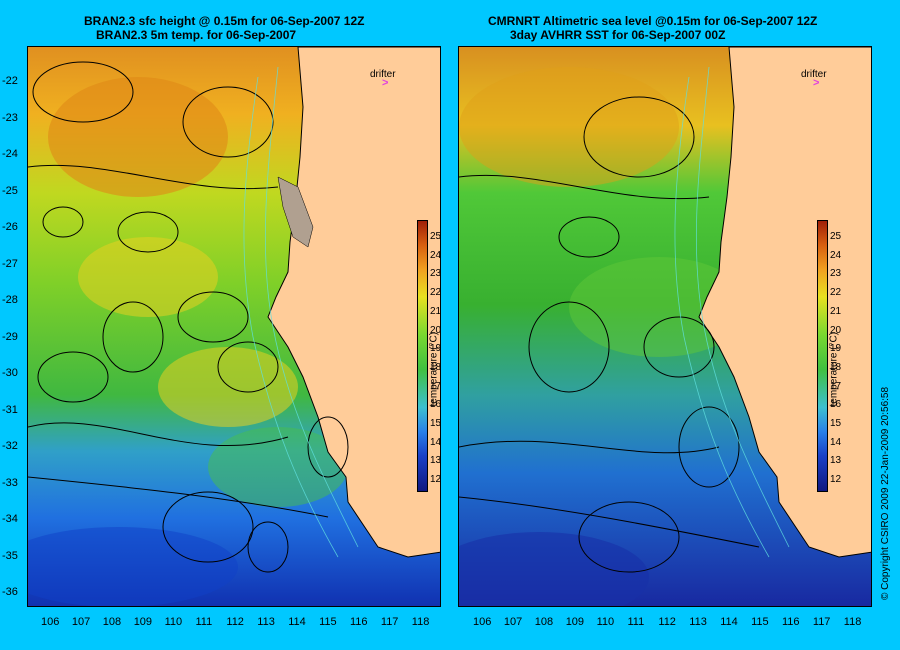 The image size is (900, 650). I want to click on y-tick-label: -36, so click(10, 592).